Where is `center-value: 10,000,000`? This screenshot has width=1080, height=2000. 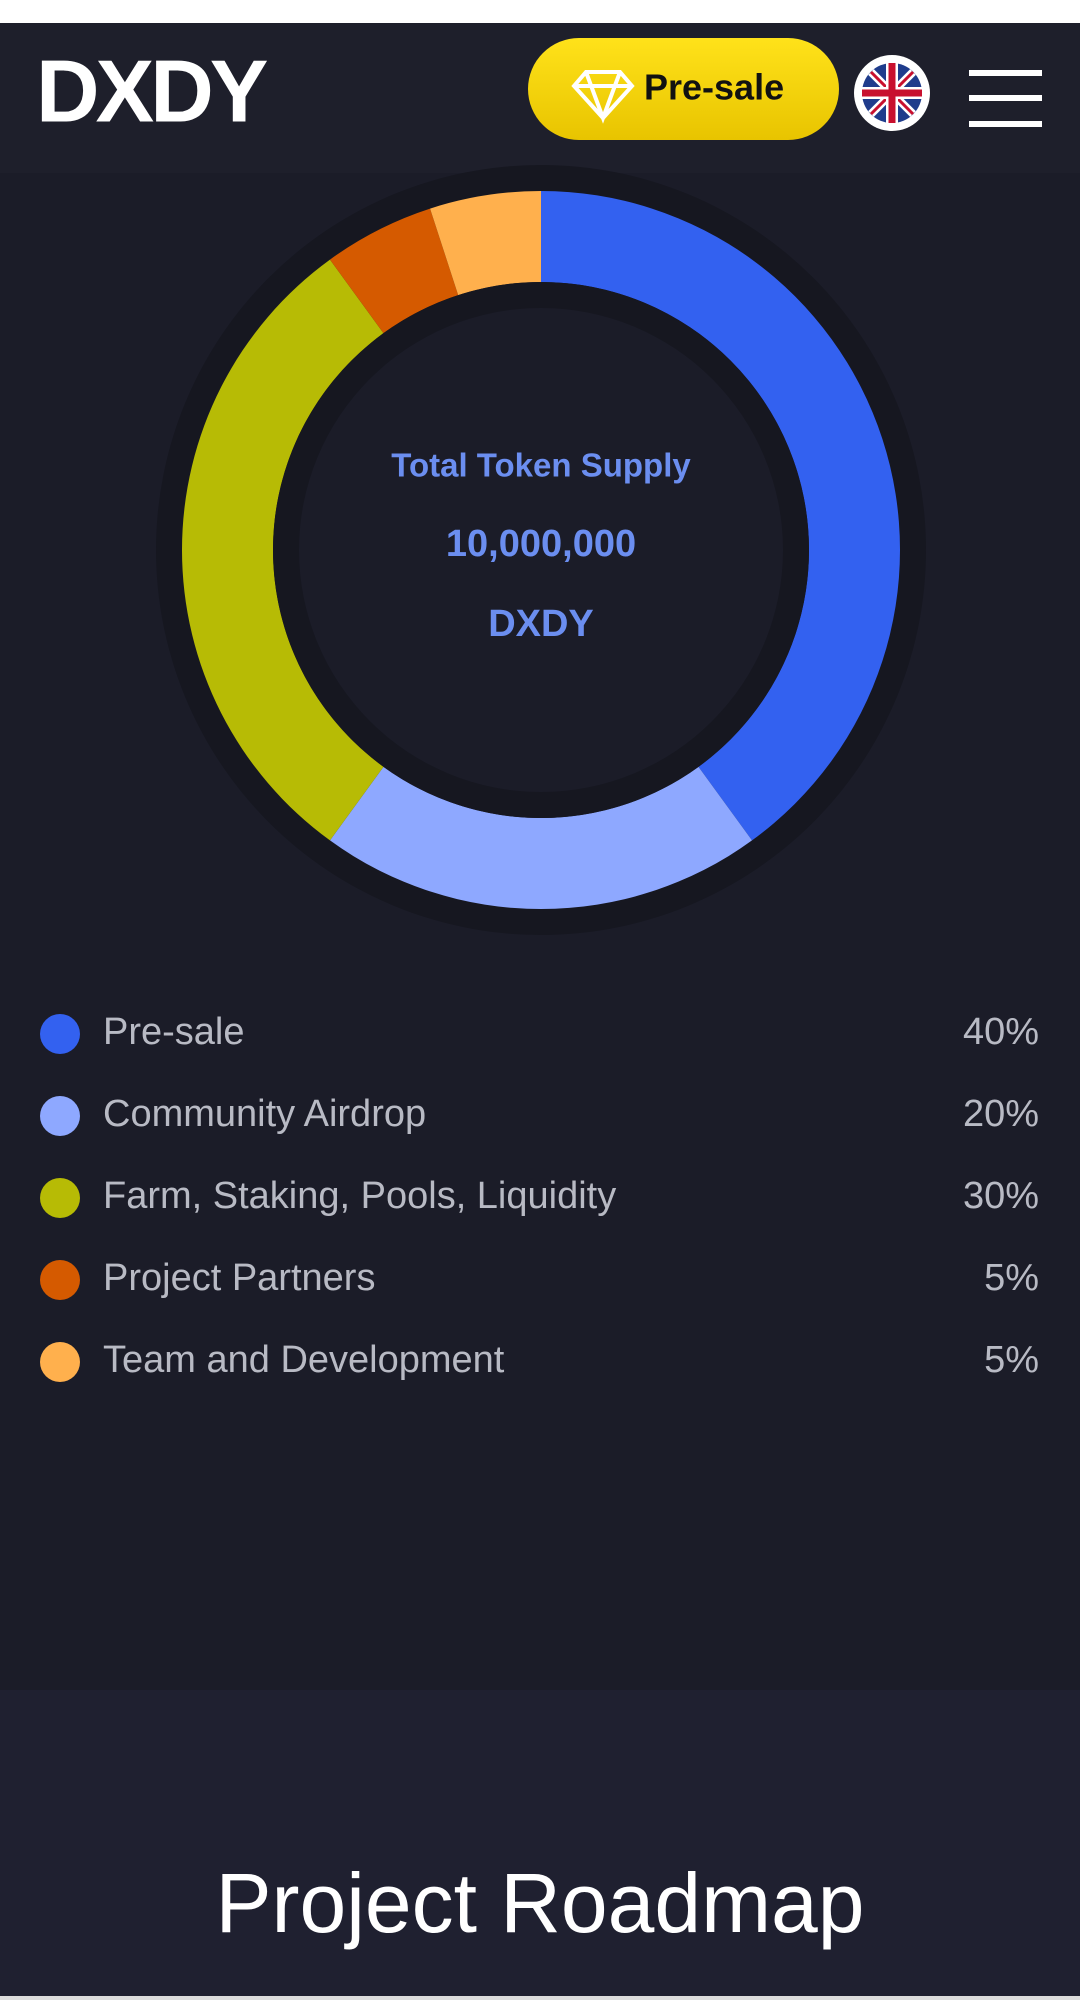
center-value: 10,000,000 is located at coordinates (541, 544).